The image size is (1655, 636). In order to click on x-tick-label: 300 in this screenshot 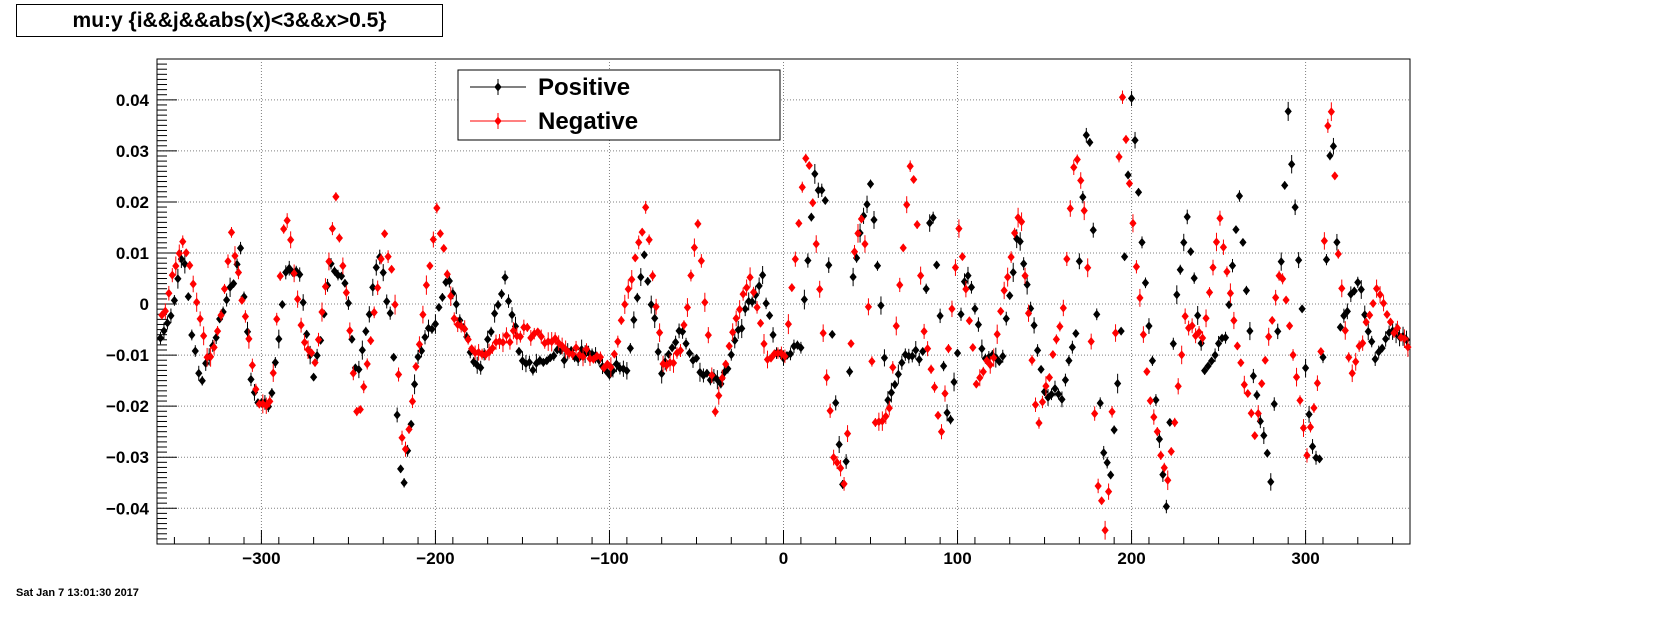, I will do `click(1305, 558)`.